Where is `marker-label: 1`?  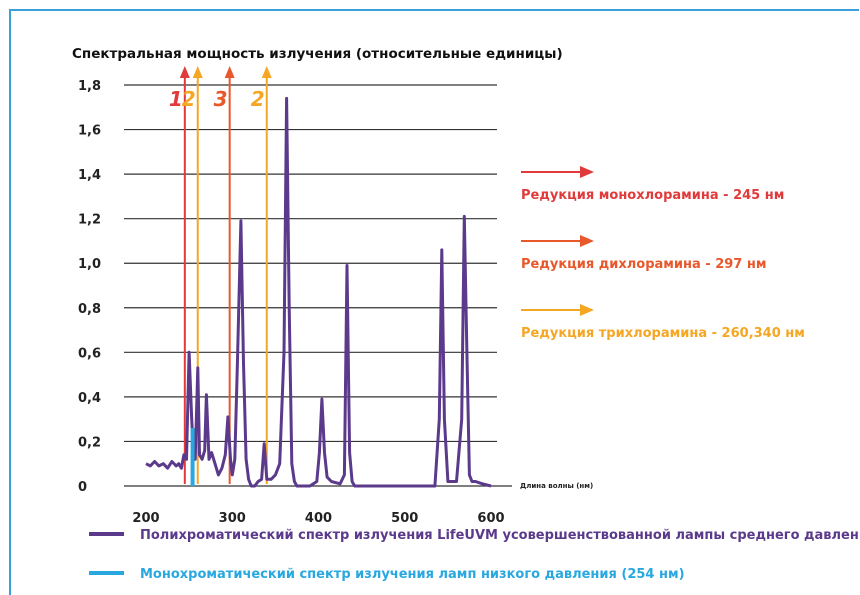
marker-label: 1 is located at coordinates (176, 99).